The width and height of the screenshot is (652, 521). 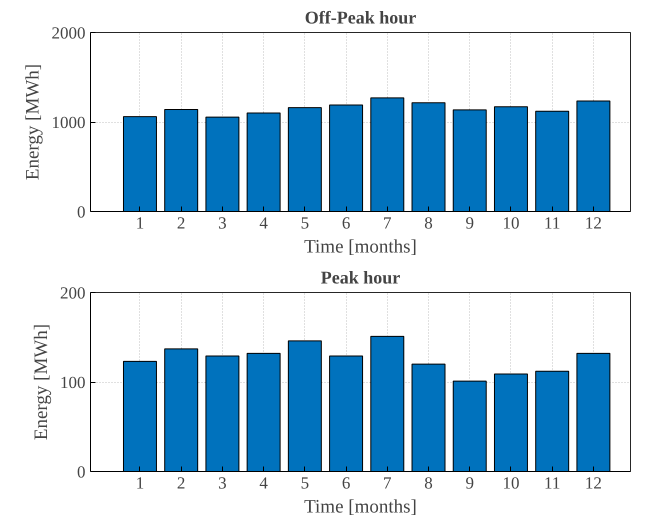 What do you see at coordinates (73, 293) in the screenshot?
I see `y-tick-label: 200` at bounding box center [73, 293].